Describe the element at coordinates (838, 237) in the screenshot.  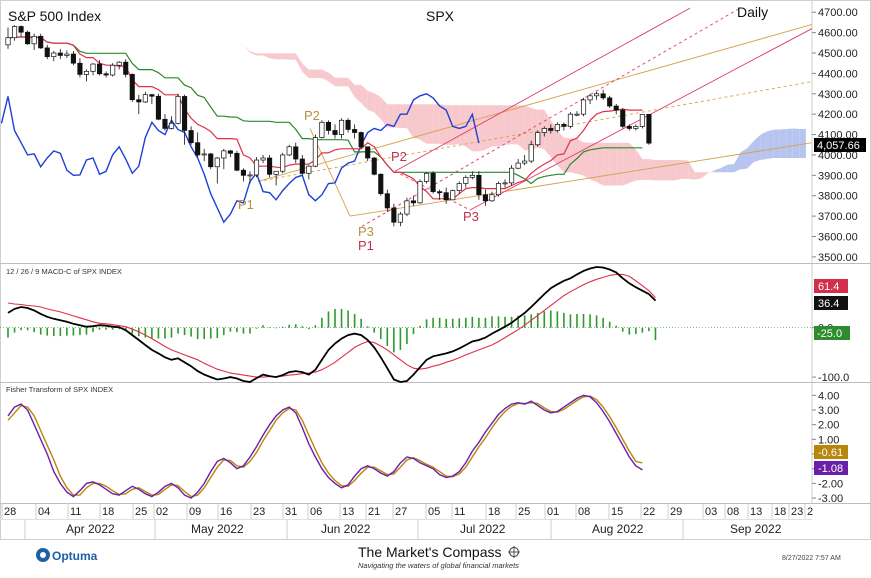
I see `price-tick-label: 3600.00` at that location.